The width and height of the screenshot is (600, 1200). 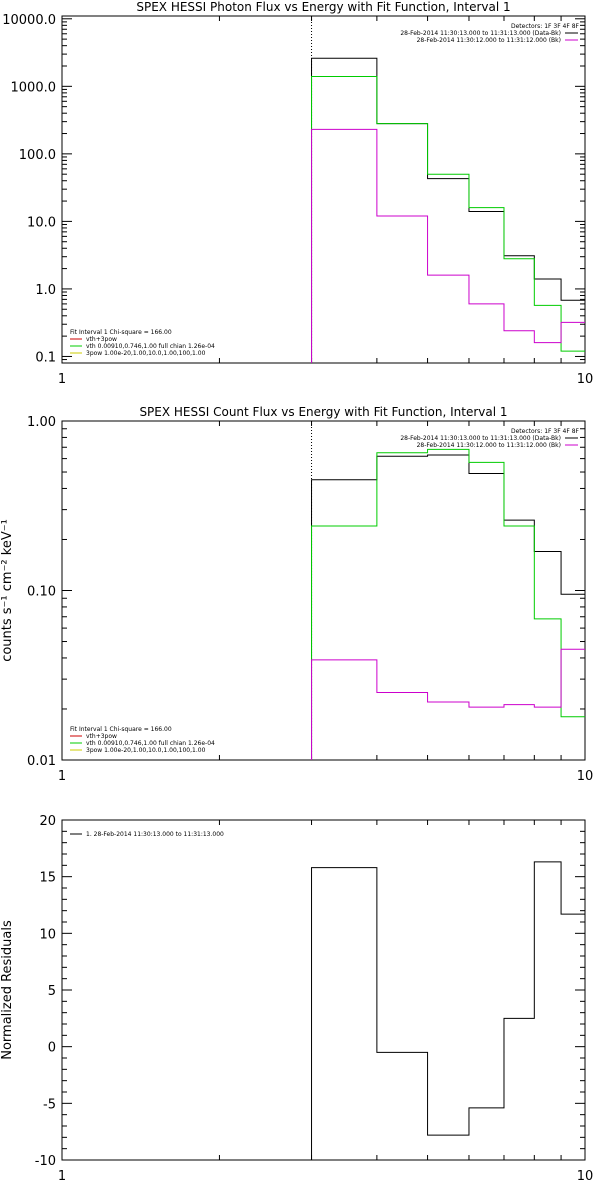 I want to click on y-tick-label: 5, so click(x=52, y=991).